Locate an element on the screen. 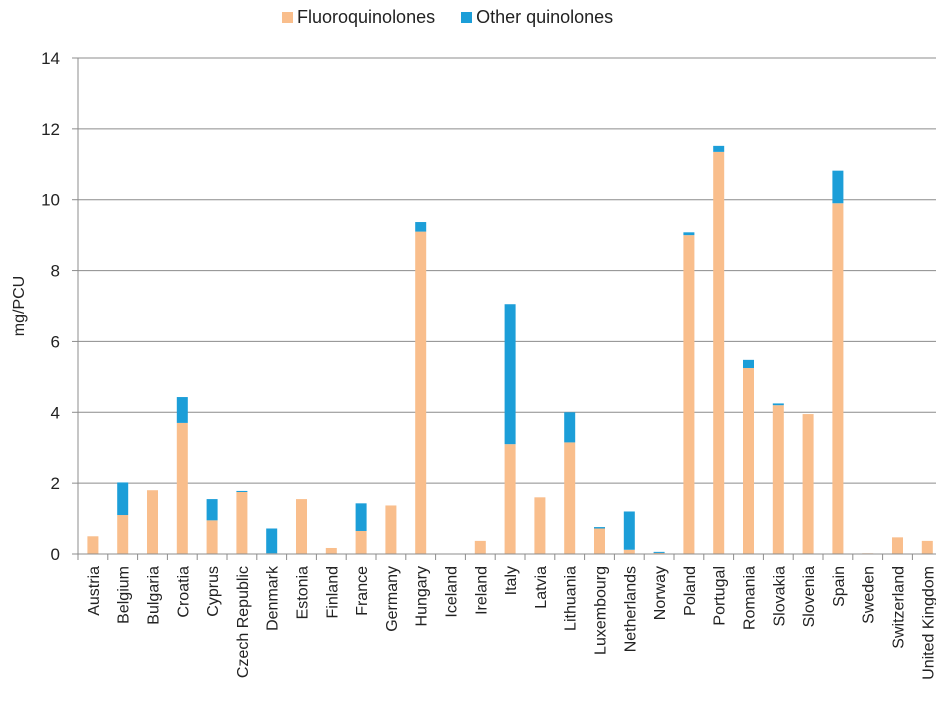  bar-fluoroquinolones-slovenia is located at coordinates (808, 484).